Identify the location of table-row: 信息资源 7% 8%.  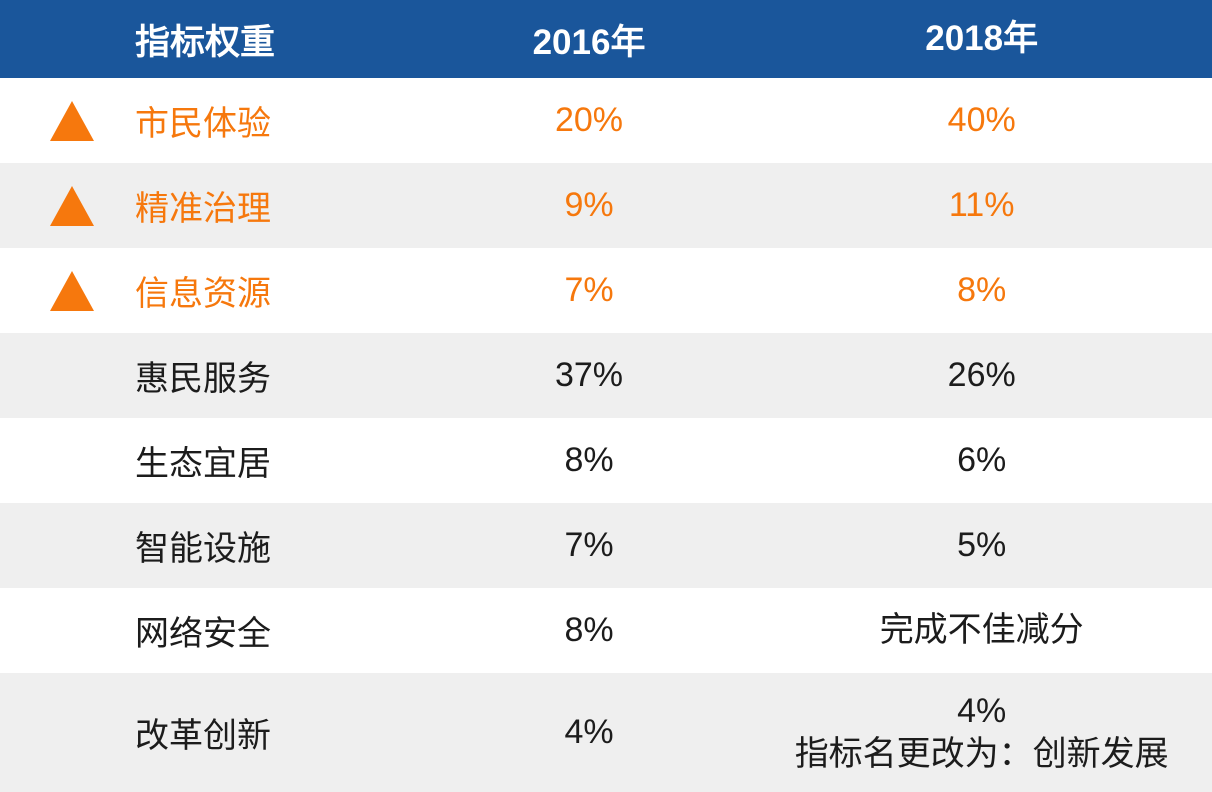
(606, 290).